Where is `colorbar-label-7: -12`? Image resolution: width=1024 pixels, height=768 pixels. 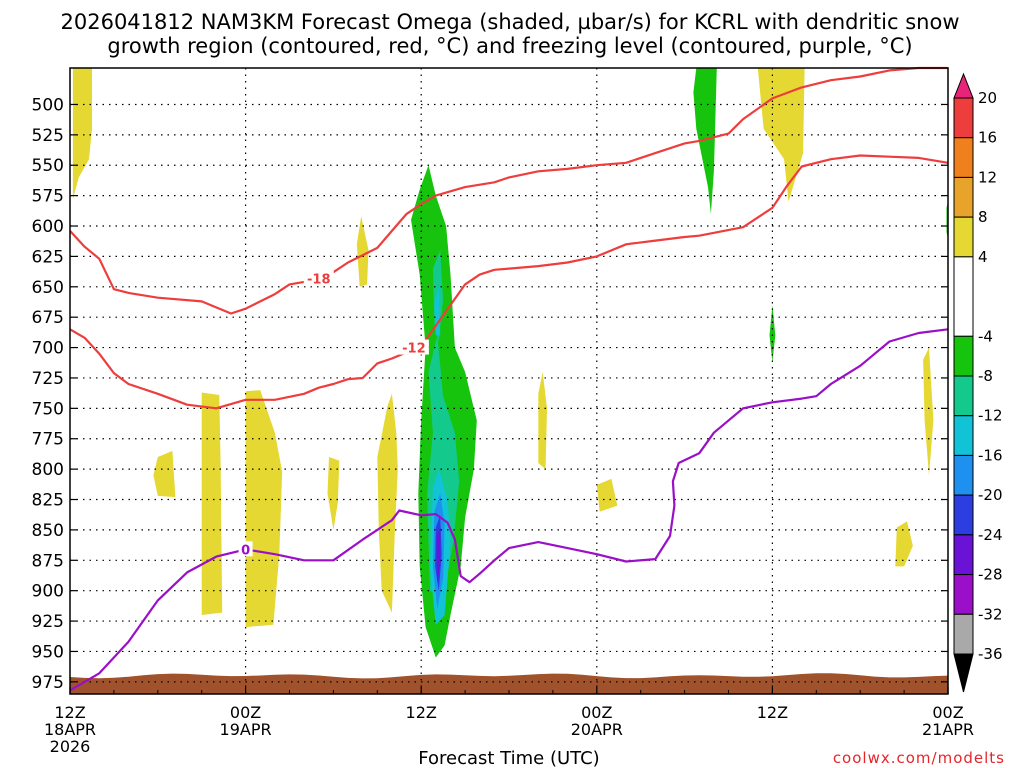
colorbar-label-7: -12 is located at coordinates (990, 416).